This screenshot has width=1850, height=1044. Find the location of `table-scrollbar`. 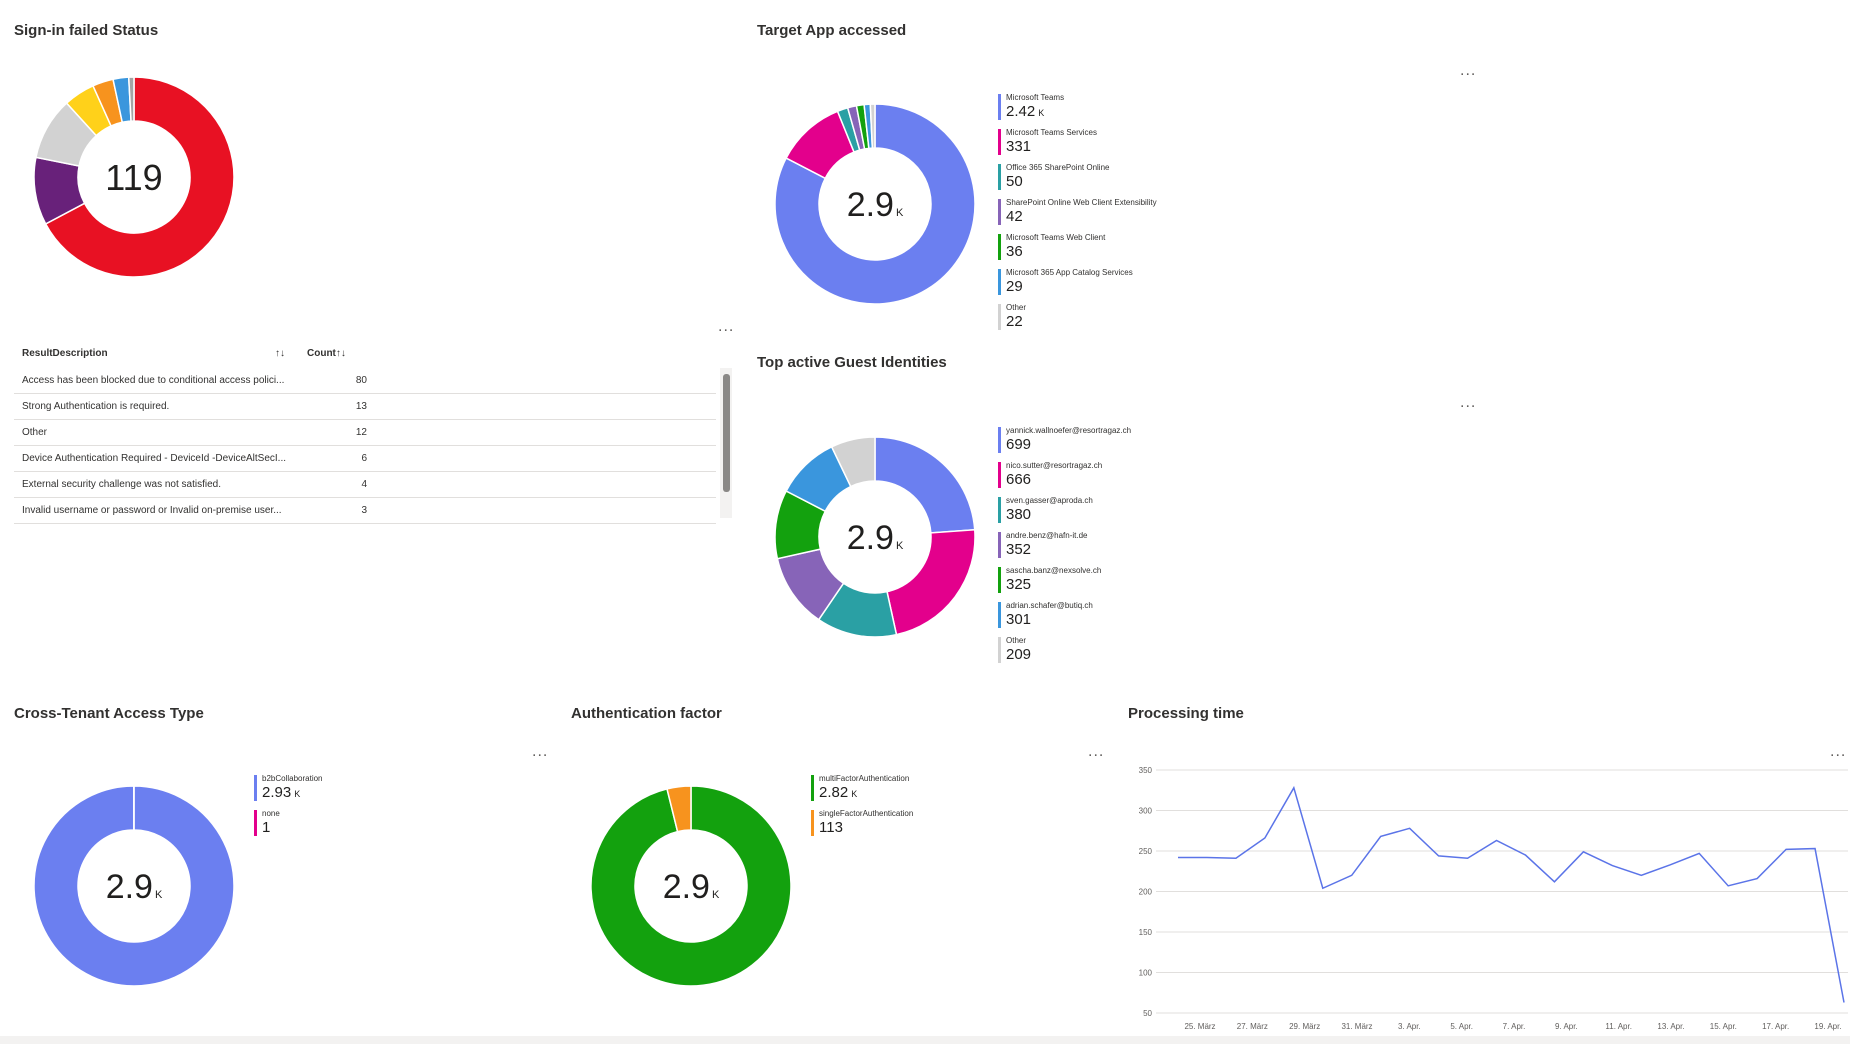

table-scrollbar is located at coordinates (726, 433).